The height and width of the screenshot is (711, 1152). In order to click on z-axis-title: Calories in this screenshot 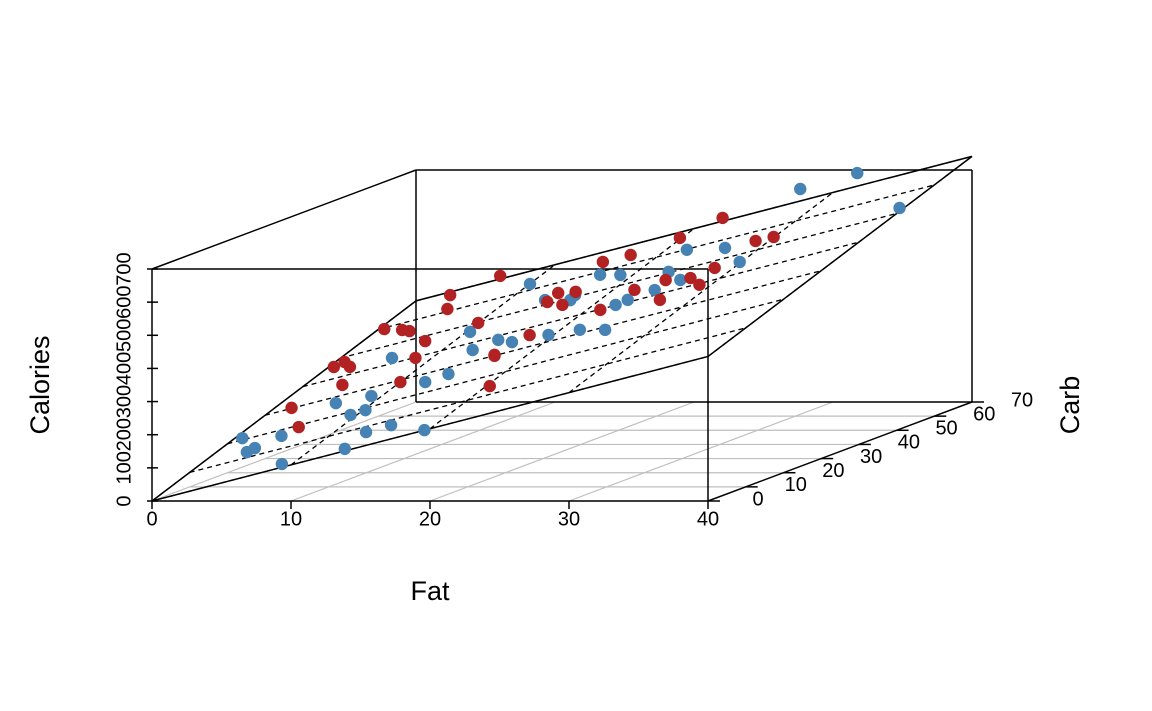, I will do `click(40, 384)`.